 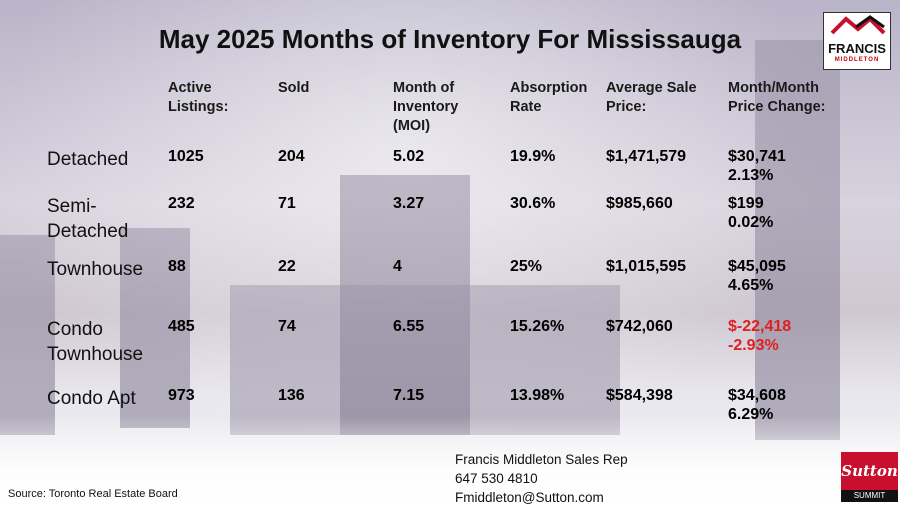 What do you see at coordinates (526, 266) in the screenshot?
I see `cell-absorption: 25%` at bounding box center [526, 266].